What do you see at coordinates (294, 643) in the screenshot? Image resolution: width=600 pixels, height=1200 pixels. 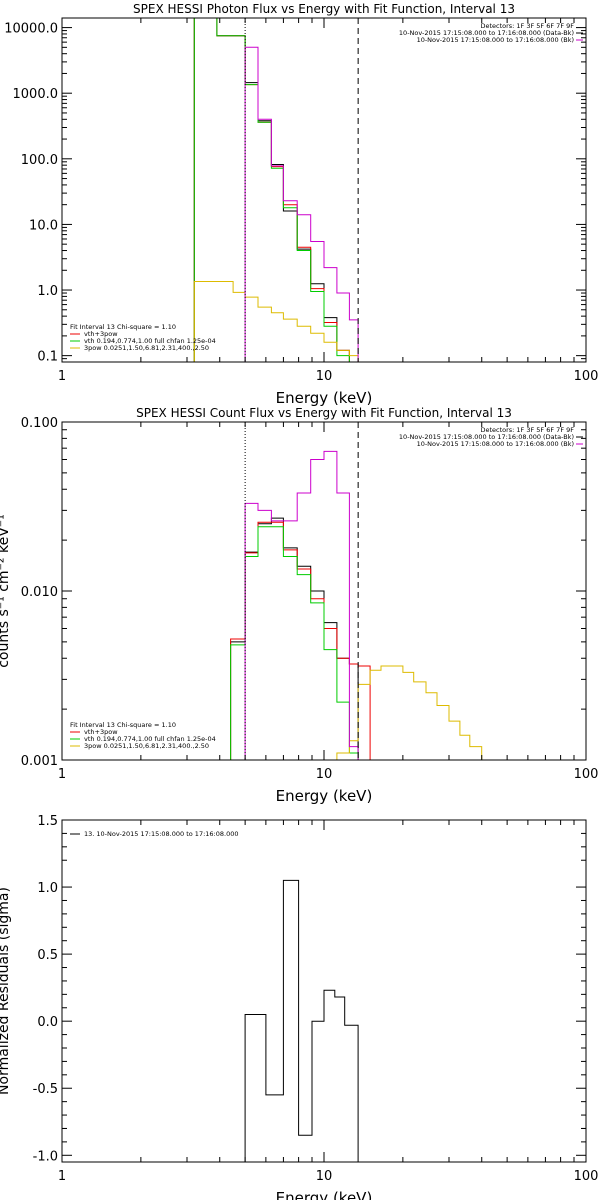 I see `series-vth-line` at bounding box center [294, 643].